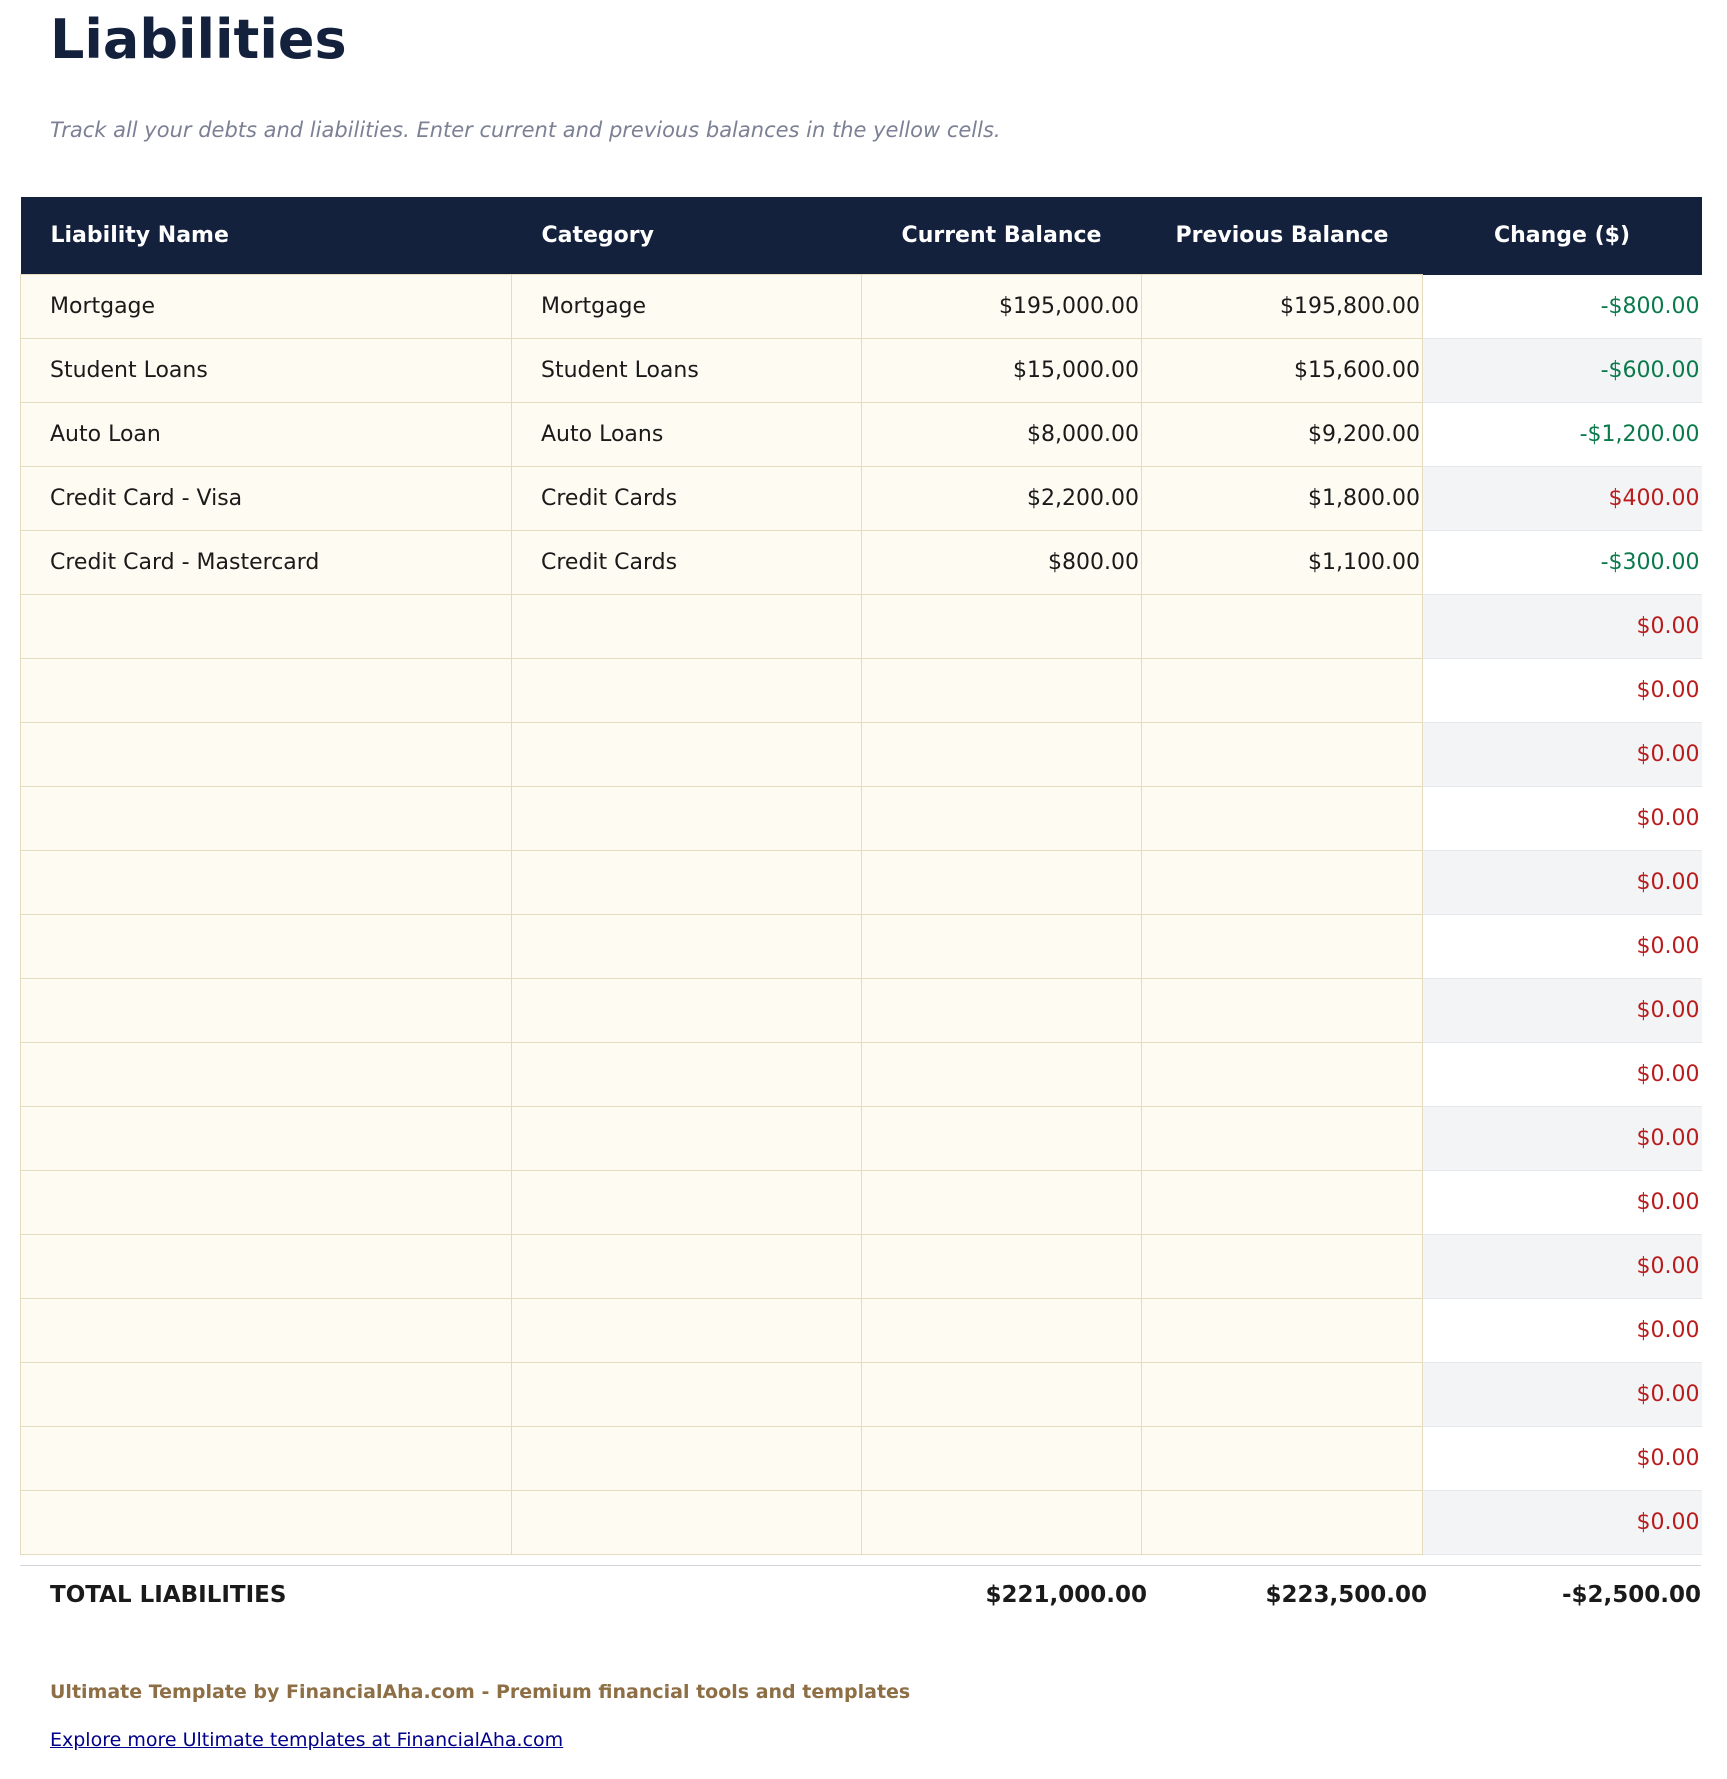  I want to click on current-balance-cell: $8,000.00, so click(1001, 434).